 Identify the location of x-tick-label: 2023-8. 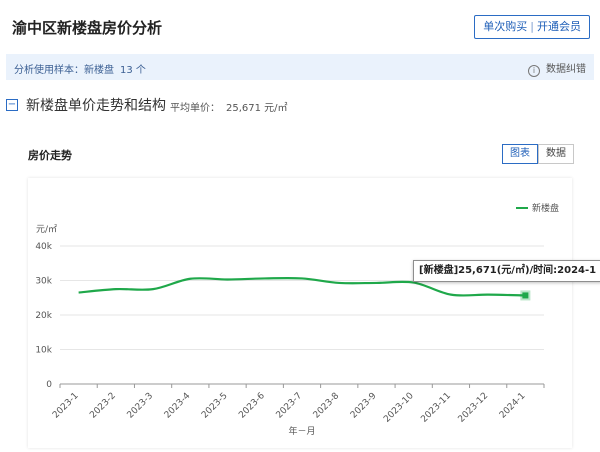
(327, 406).